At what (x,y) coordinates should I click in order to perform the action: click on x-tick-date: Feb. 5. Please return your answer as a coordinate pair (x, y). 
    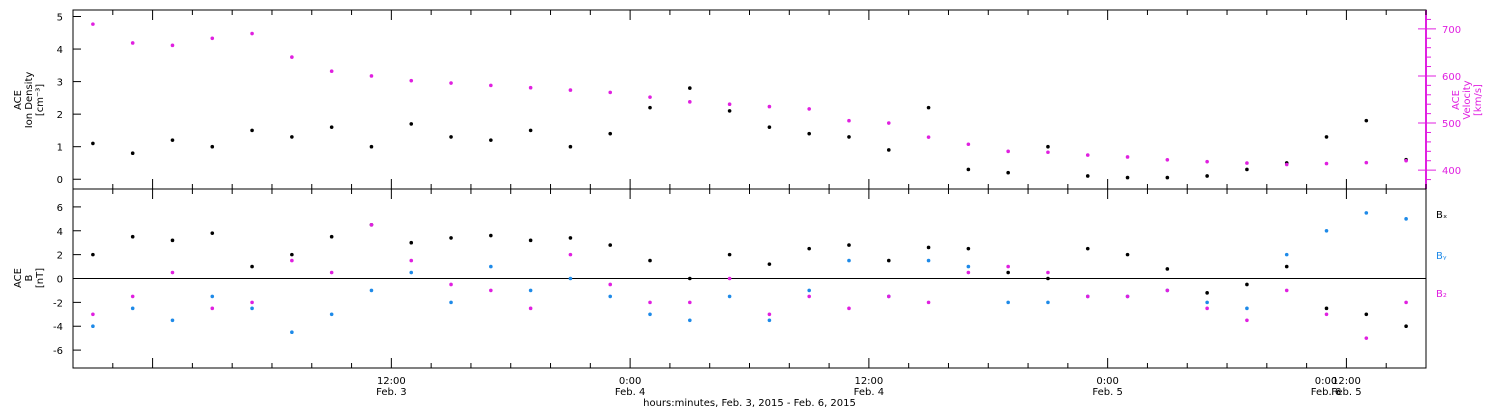
    Looking at the image, I should click on (1107, 392).